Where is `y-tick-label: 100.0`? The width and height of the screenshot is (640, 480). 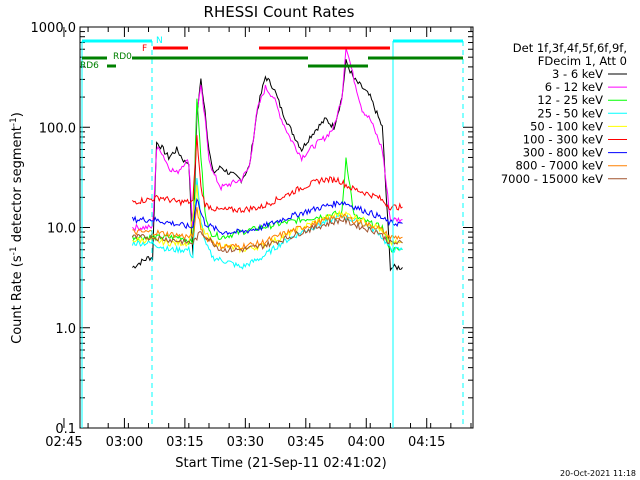 y-tick-label: 100.0 is located at coordinates (57, 128).